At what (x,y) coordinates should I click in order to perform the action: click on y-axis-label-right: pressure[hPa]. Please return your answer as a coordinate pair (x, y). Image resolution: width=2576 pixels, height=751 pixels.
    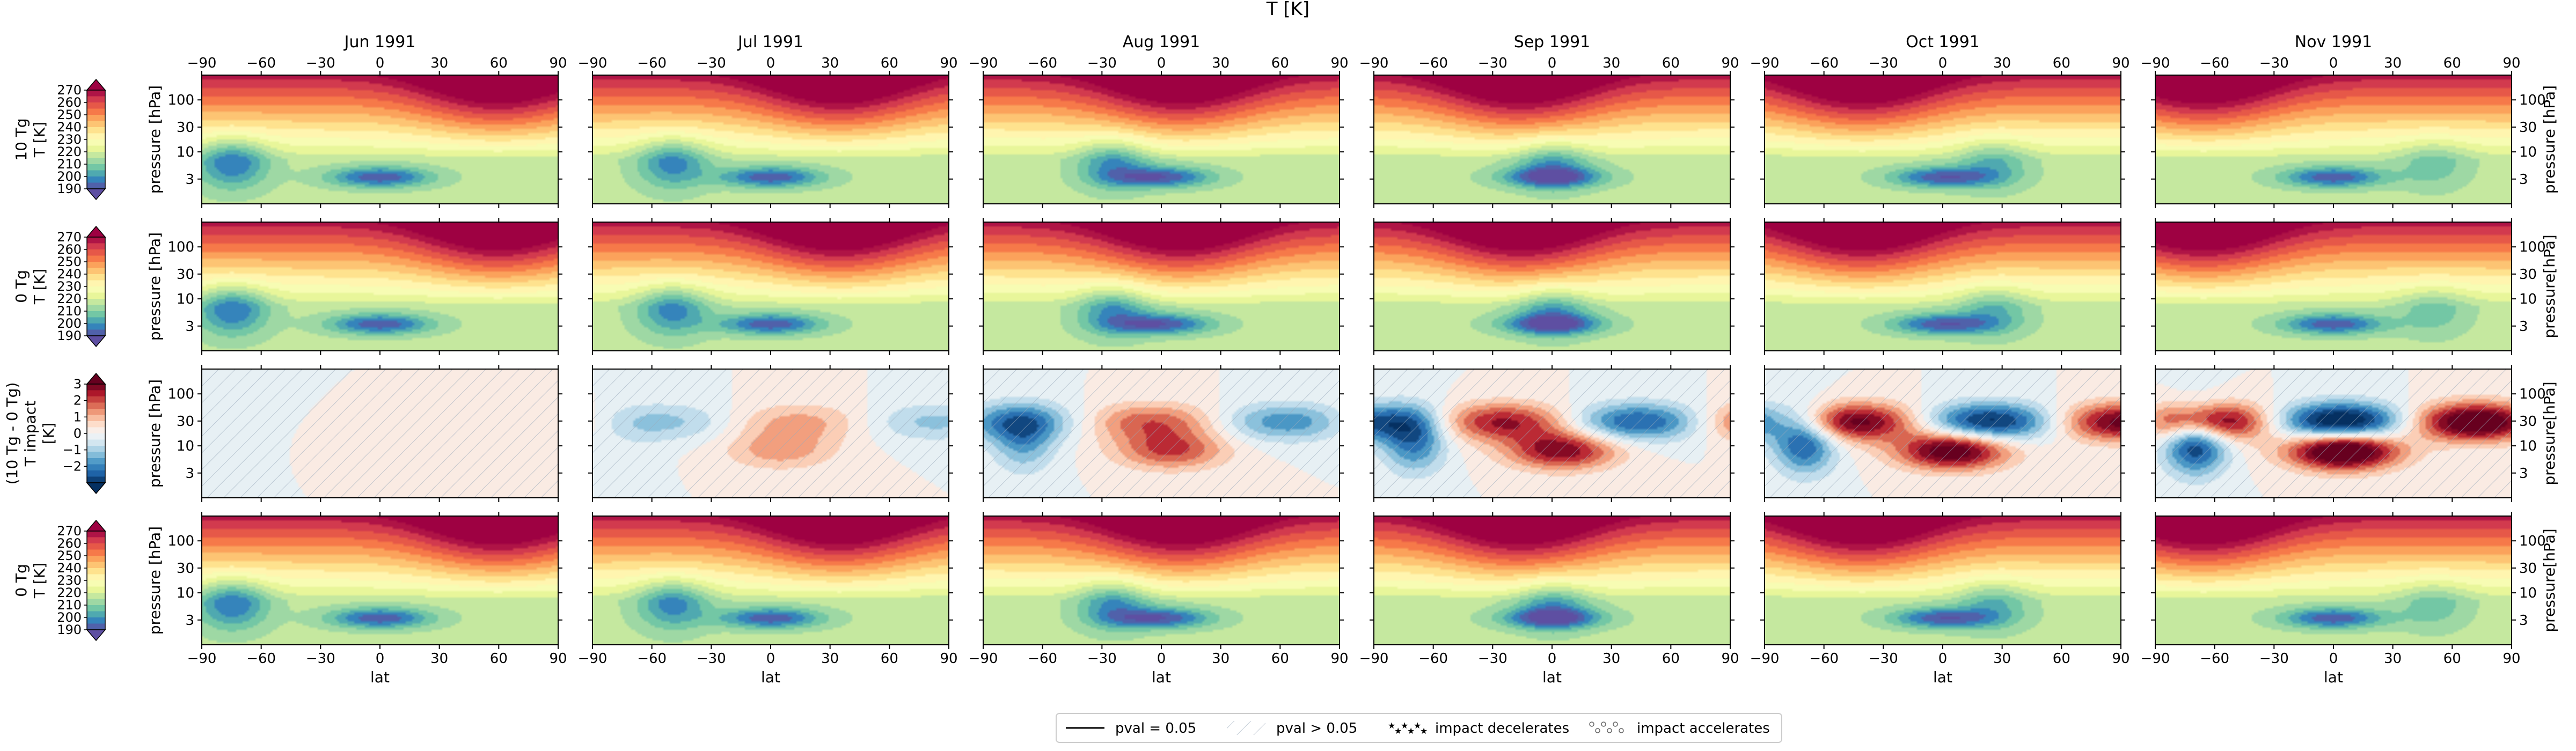
    Looking at the image, I should click on (2549, 433).